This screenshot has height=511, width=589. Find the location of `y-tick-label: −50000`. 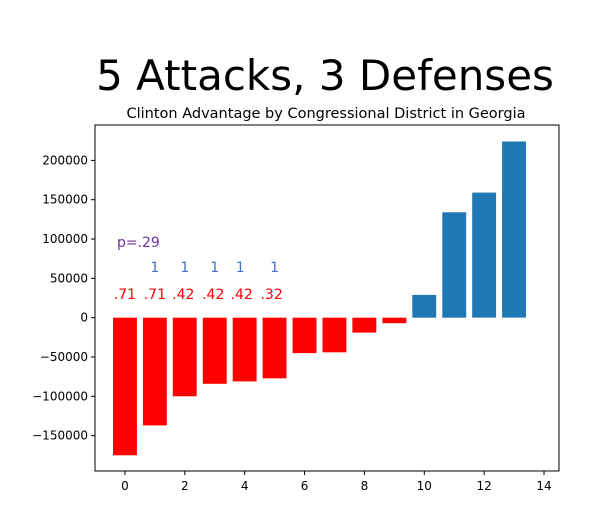

y-tick-label: −50000 is located at coordinates (64, 357).